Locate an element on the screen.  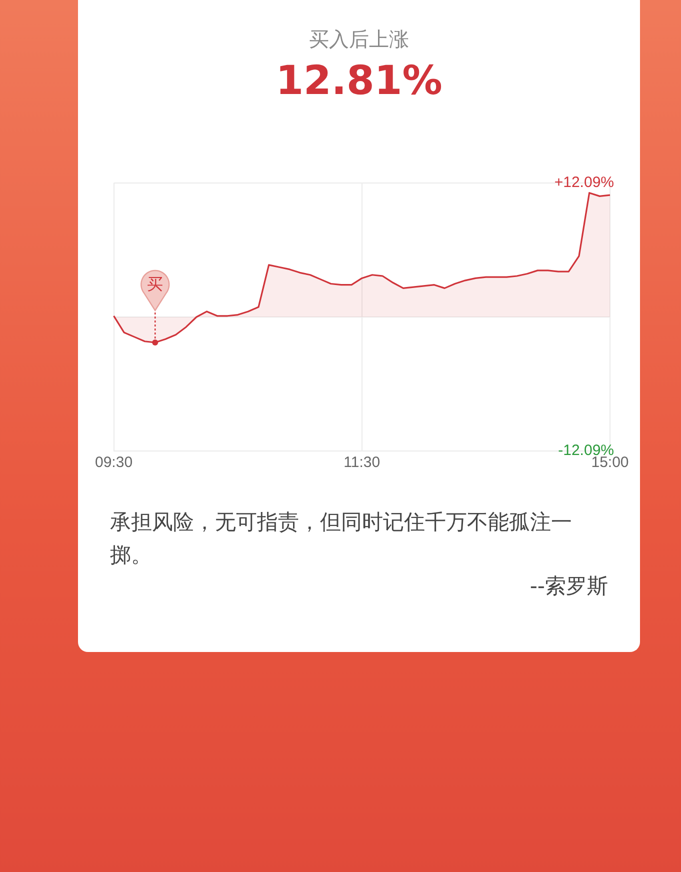
chart-title: 买入后上涨 is located at coordinates (359, 39).